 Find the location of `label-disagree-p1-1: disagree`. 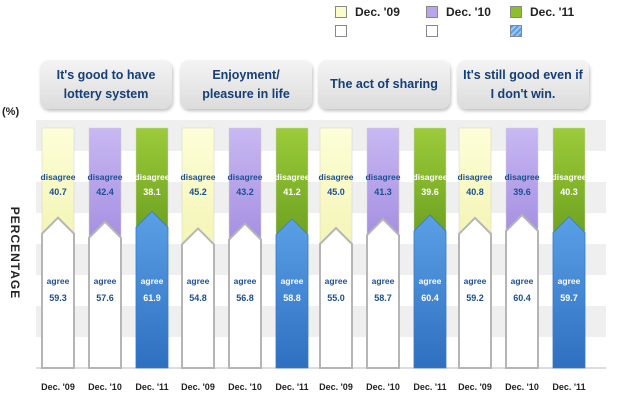

label-disagree-p1-1: disagree is located at coordinates (58, 177).